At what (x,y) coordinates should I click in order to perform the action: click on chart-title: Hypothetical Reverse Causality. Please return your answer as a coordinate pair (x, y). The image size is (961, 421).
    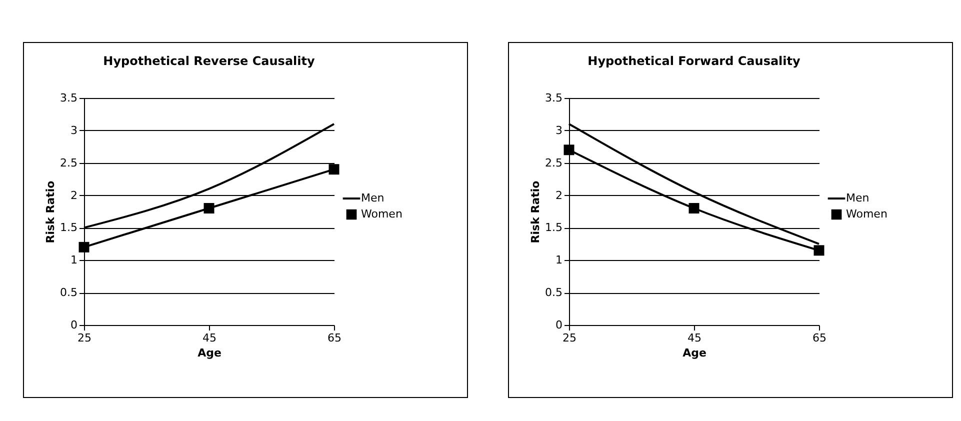
    Looking at the image, I should click on (209, 61).